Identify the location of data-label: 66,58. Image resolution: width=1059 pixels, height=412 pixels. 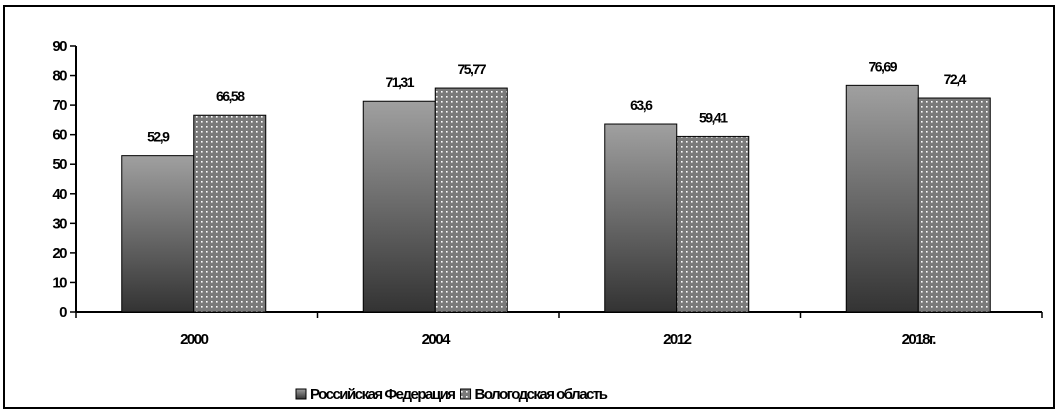
(230, 96).